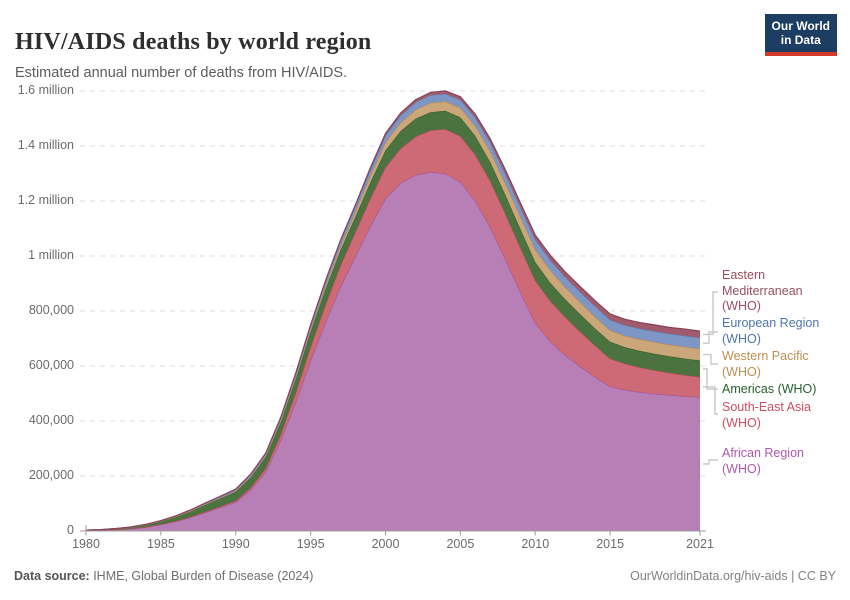 This screenshot has width=850, height=600. What do you see at coordinates (70, 530) in the screenshot?
I see `y-axis-label: 0` at bounding box center [70, 530].